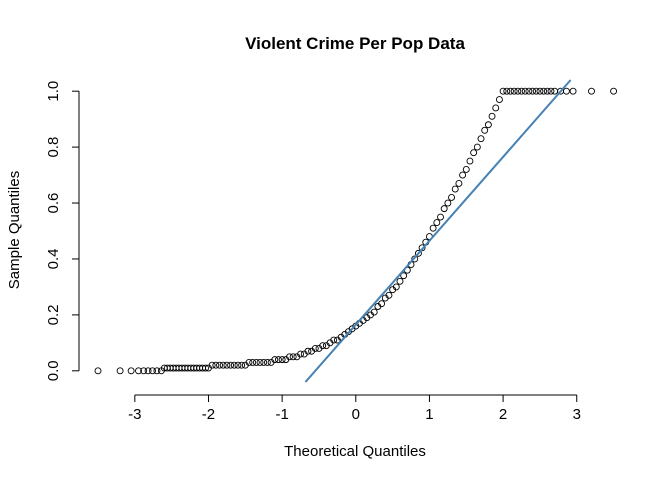  What do you see at coordinates (503, 414) in the screenshot?
I see `x-tick-label: 2` at bounding box center [503, 414].